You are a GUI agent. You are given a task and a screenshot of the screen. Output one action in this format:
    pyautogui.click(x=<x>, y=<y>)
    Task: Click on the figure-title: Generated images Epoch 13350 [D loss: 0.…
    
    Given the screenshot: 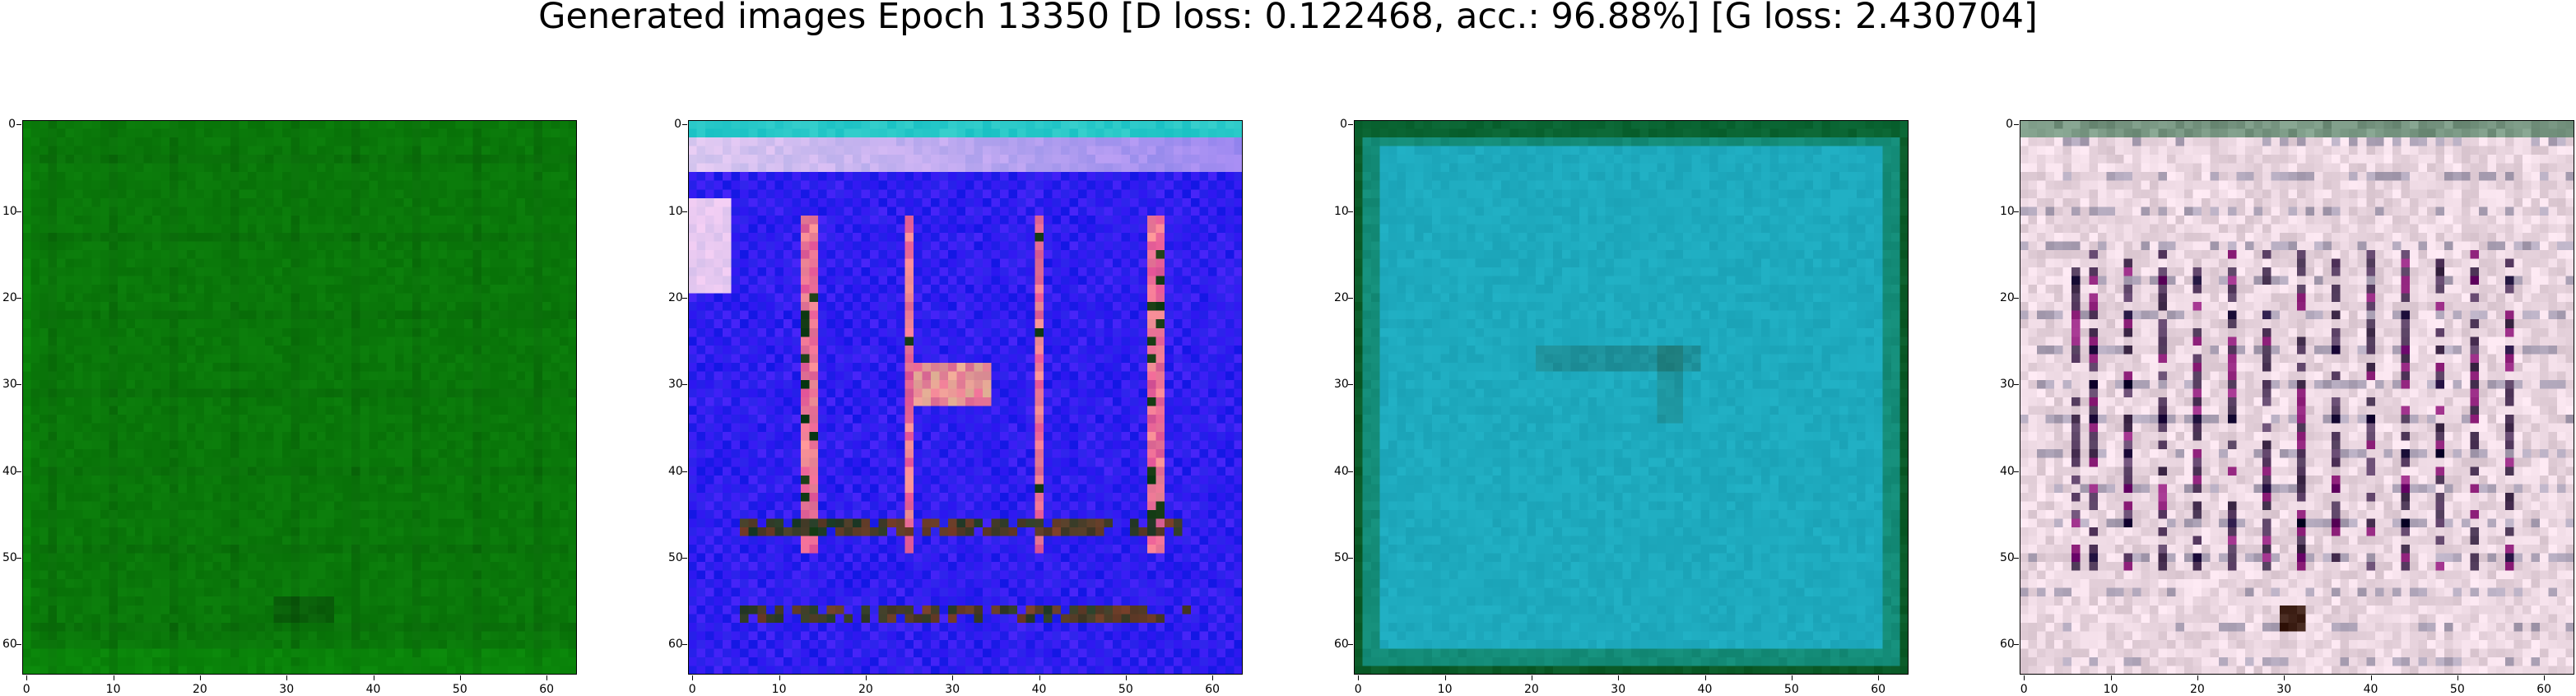 What is the action you would take?
    pyautogui.click(x=1288, y=18)
    